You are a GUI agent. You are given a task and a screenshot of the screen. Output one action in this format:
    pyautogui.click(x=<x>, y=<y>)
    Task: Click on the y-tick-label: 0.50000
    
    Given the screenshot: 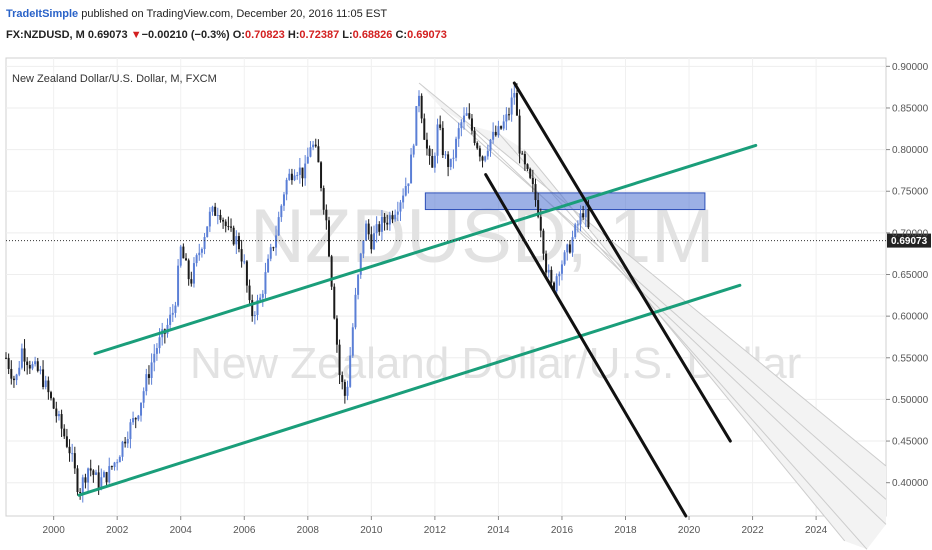 What is the action you would take?
    pyautogui.click(x=910, y=400)
    